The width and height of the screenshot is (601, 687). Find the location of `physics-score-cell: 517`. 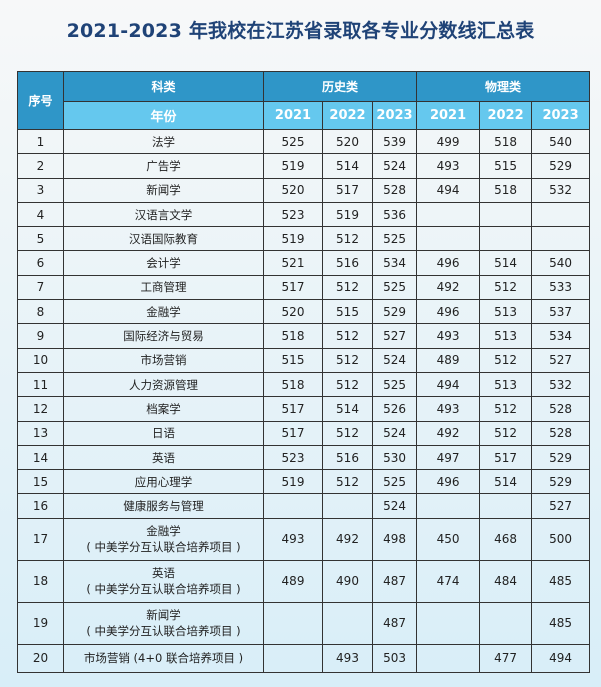

physics-score-cell: 517 is located at coordinates (506, 457).